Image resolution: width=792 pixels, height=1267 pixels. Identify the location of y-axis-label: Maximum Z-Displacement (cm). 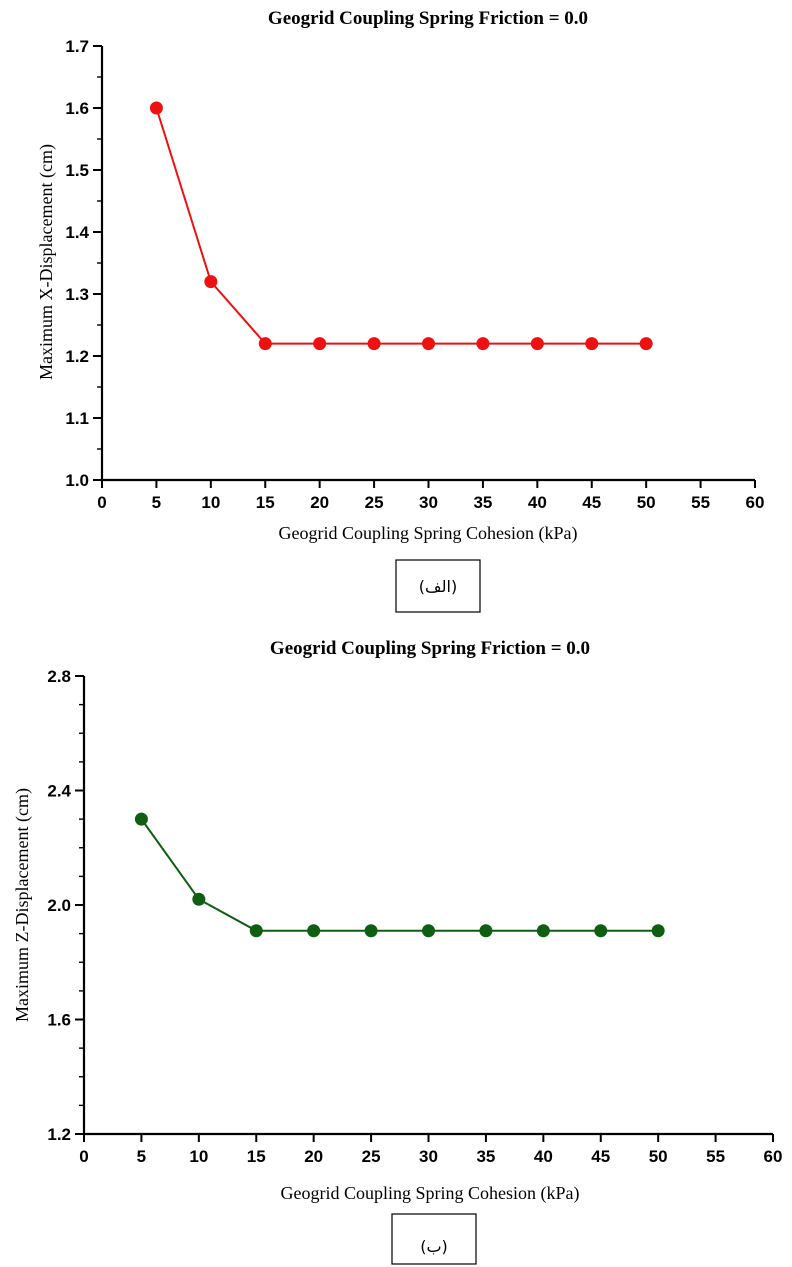
(22, 905).